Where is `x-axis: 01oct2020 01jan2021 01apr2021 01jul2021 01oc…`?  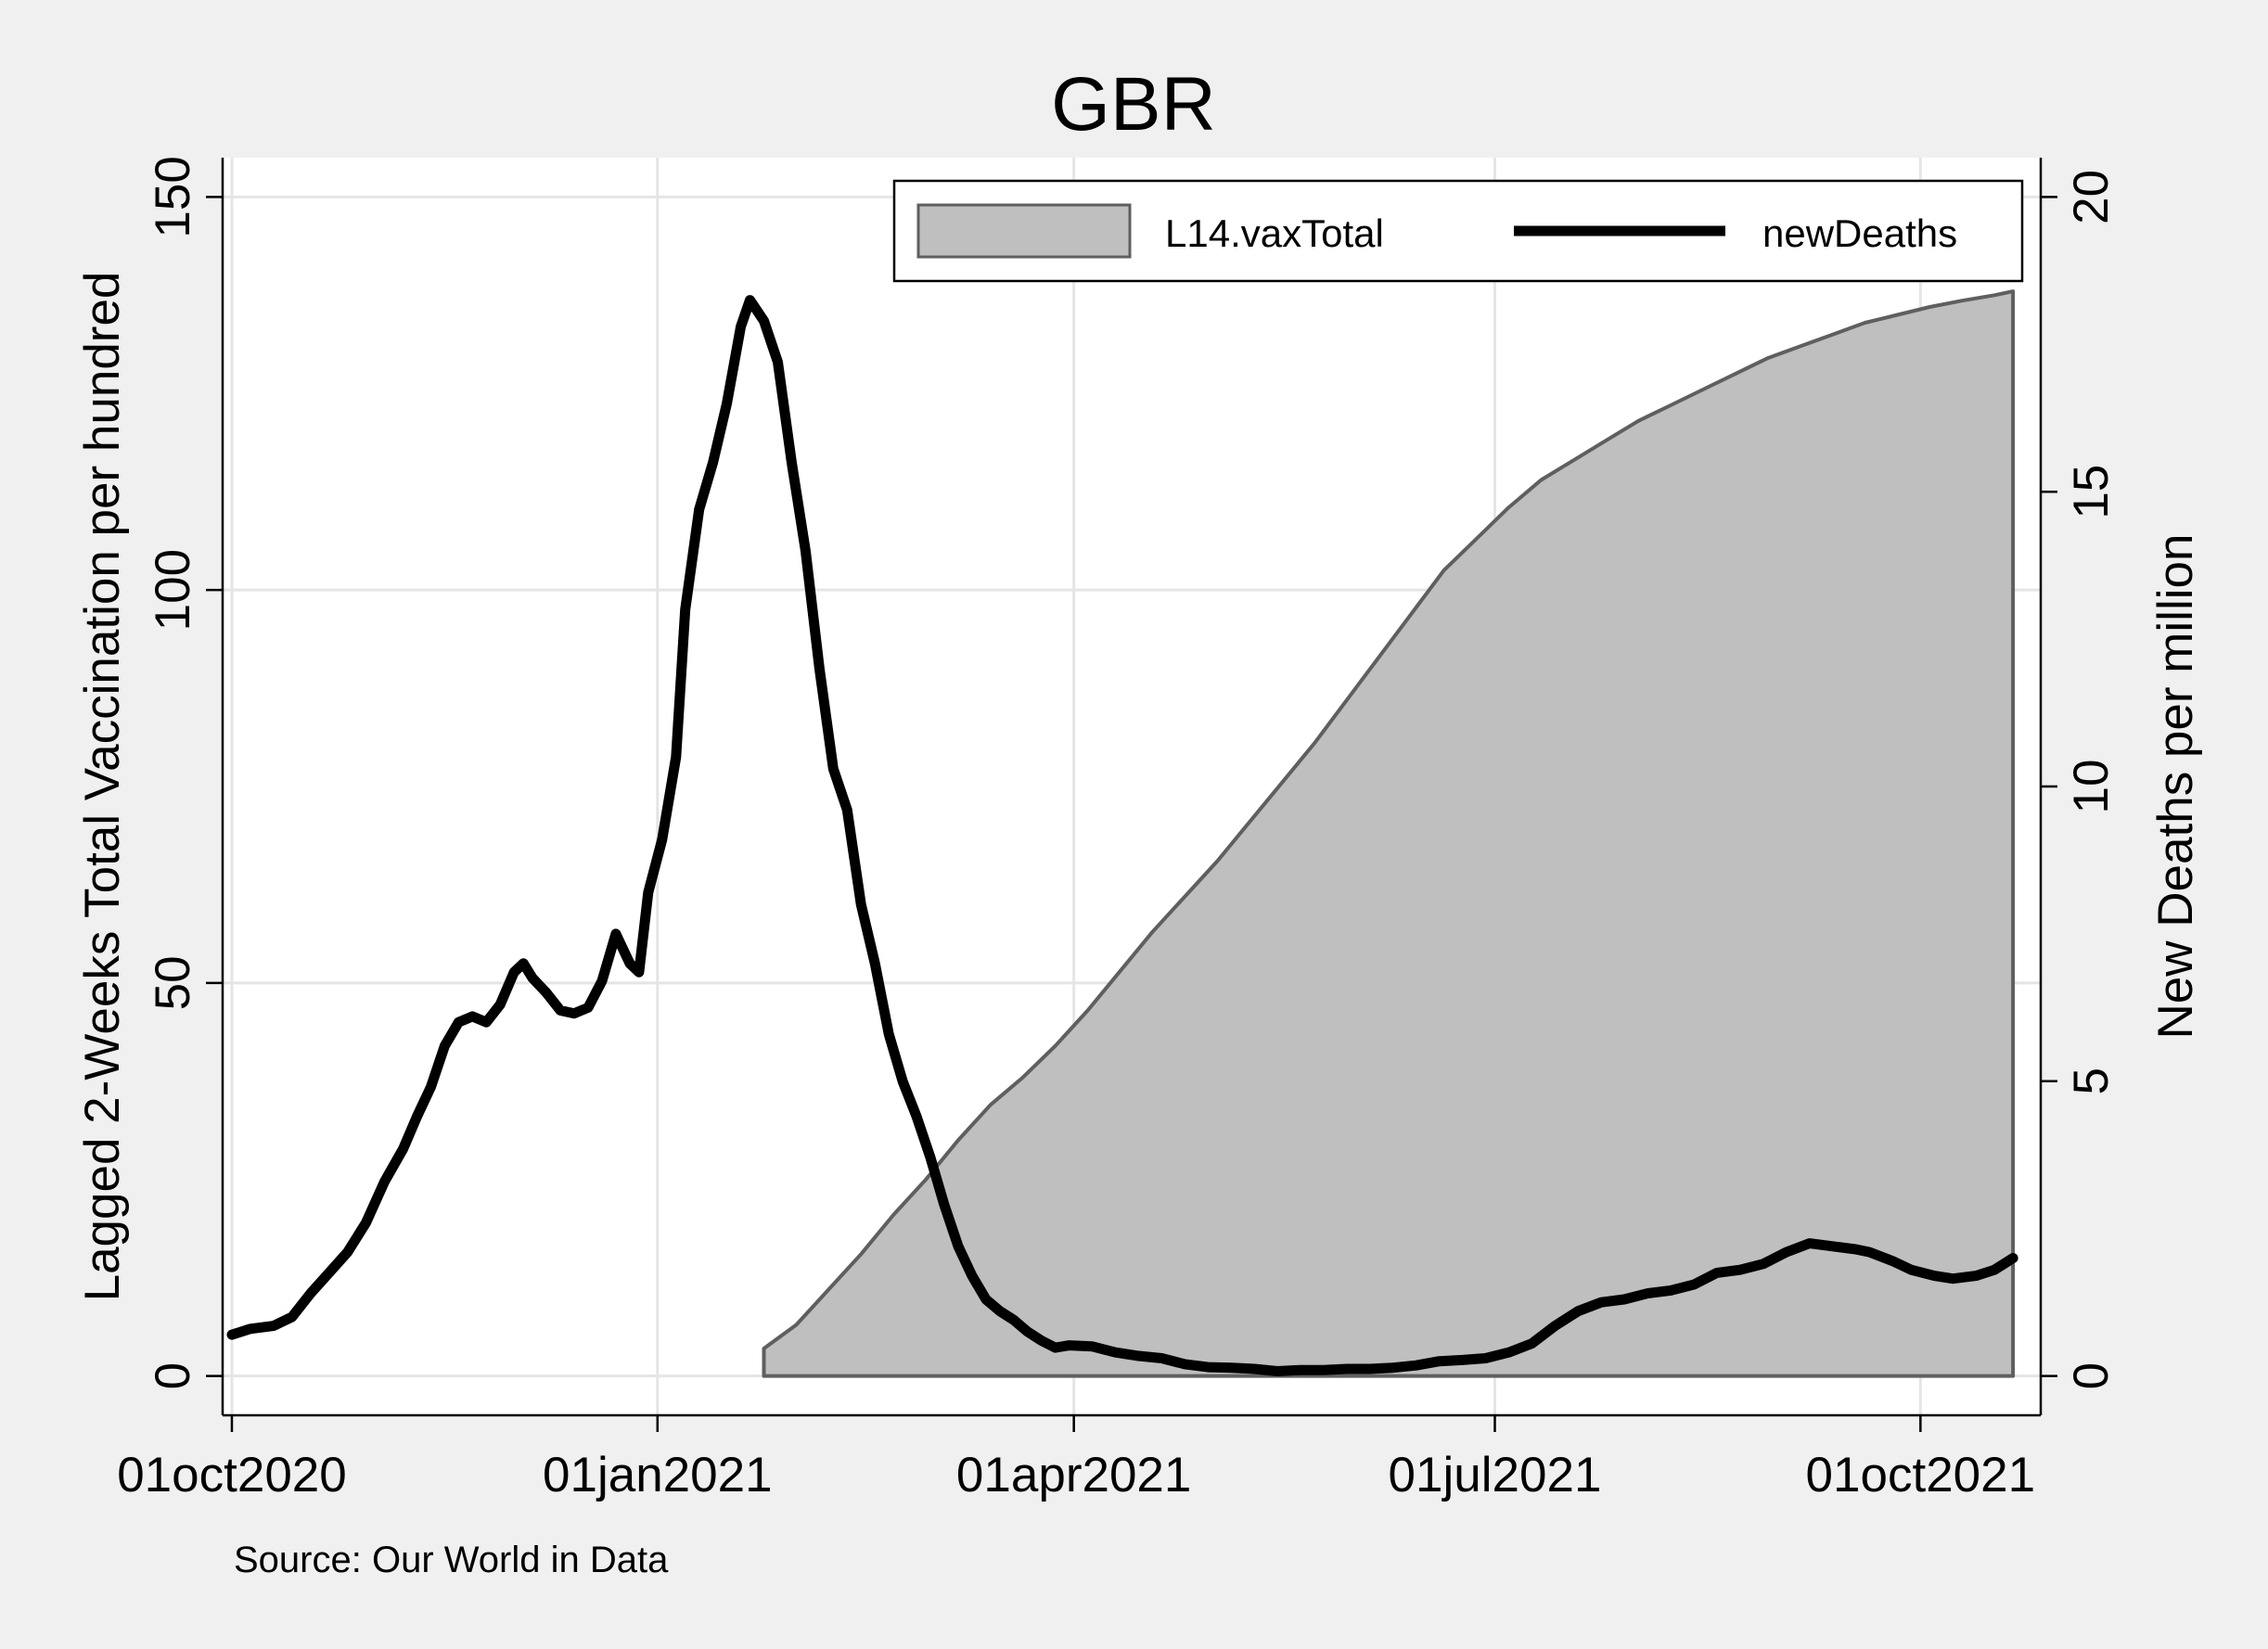 x-axis: 01oct2020 01jan2021 01apr2021 01jul2021 01oc… is located at coordinates (1079, 1457).